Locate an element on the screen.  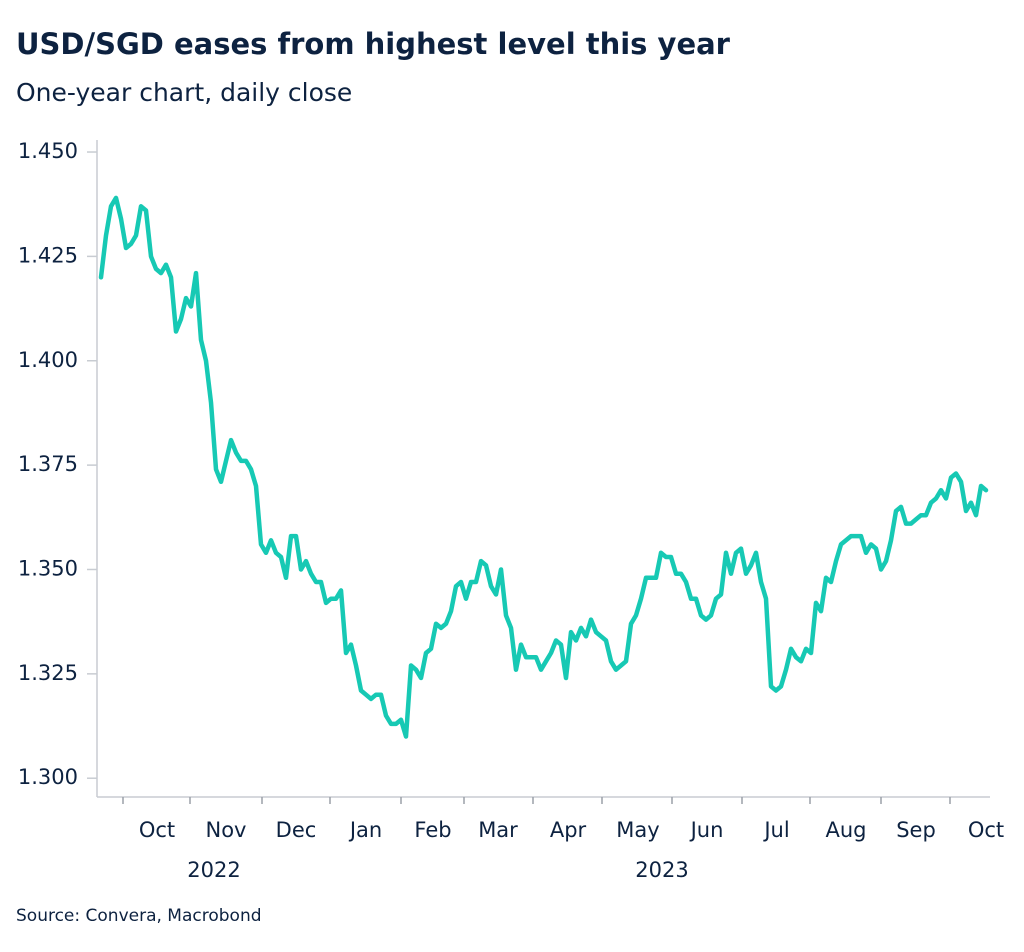
x-tick-label: Jul is located at coordinates (775, 830).